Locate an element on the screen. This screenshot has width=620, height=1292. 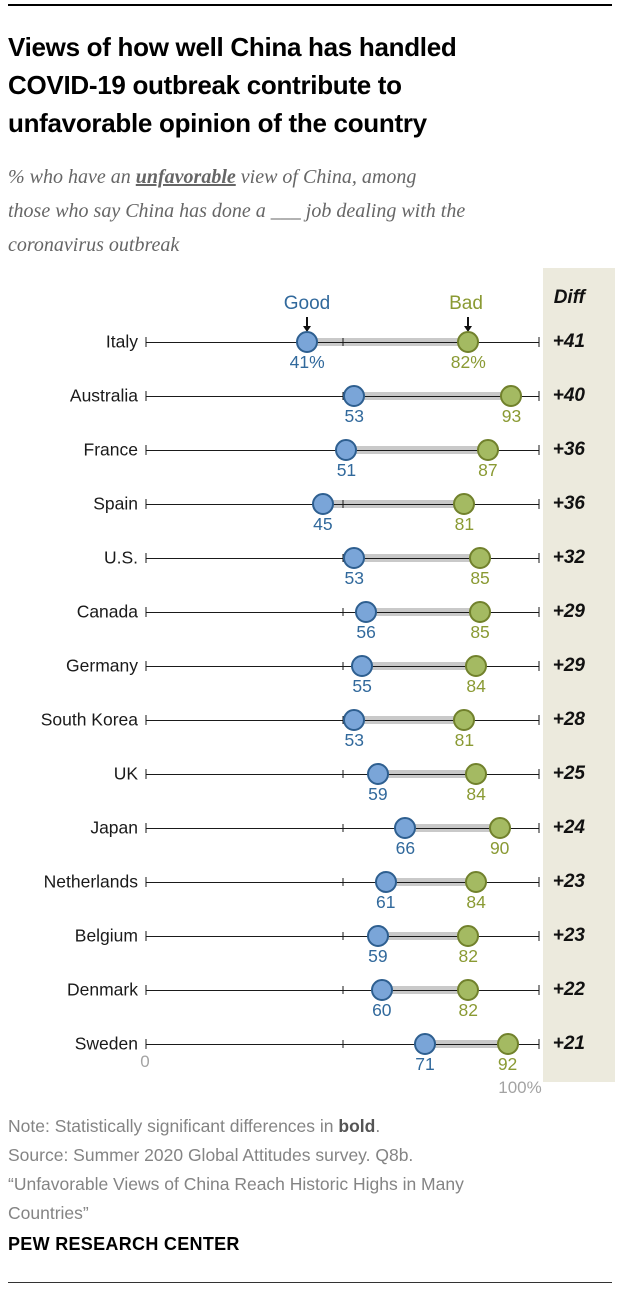
subtitle-text: view of China, among is located at coordinates (326, 177).